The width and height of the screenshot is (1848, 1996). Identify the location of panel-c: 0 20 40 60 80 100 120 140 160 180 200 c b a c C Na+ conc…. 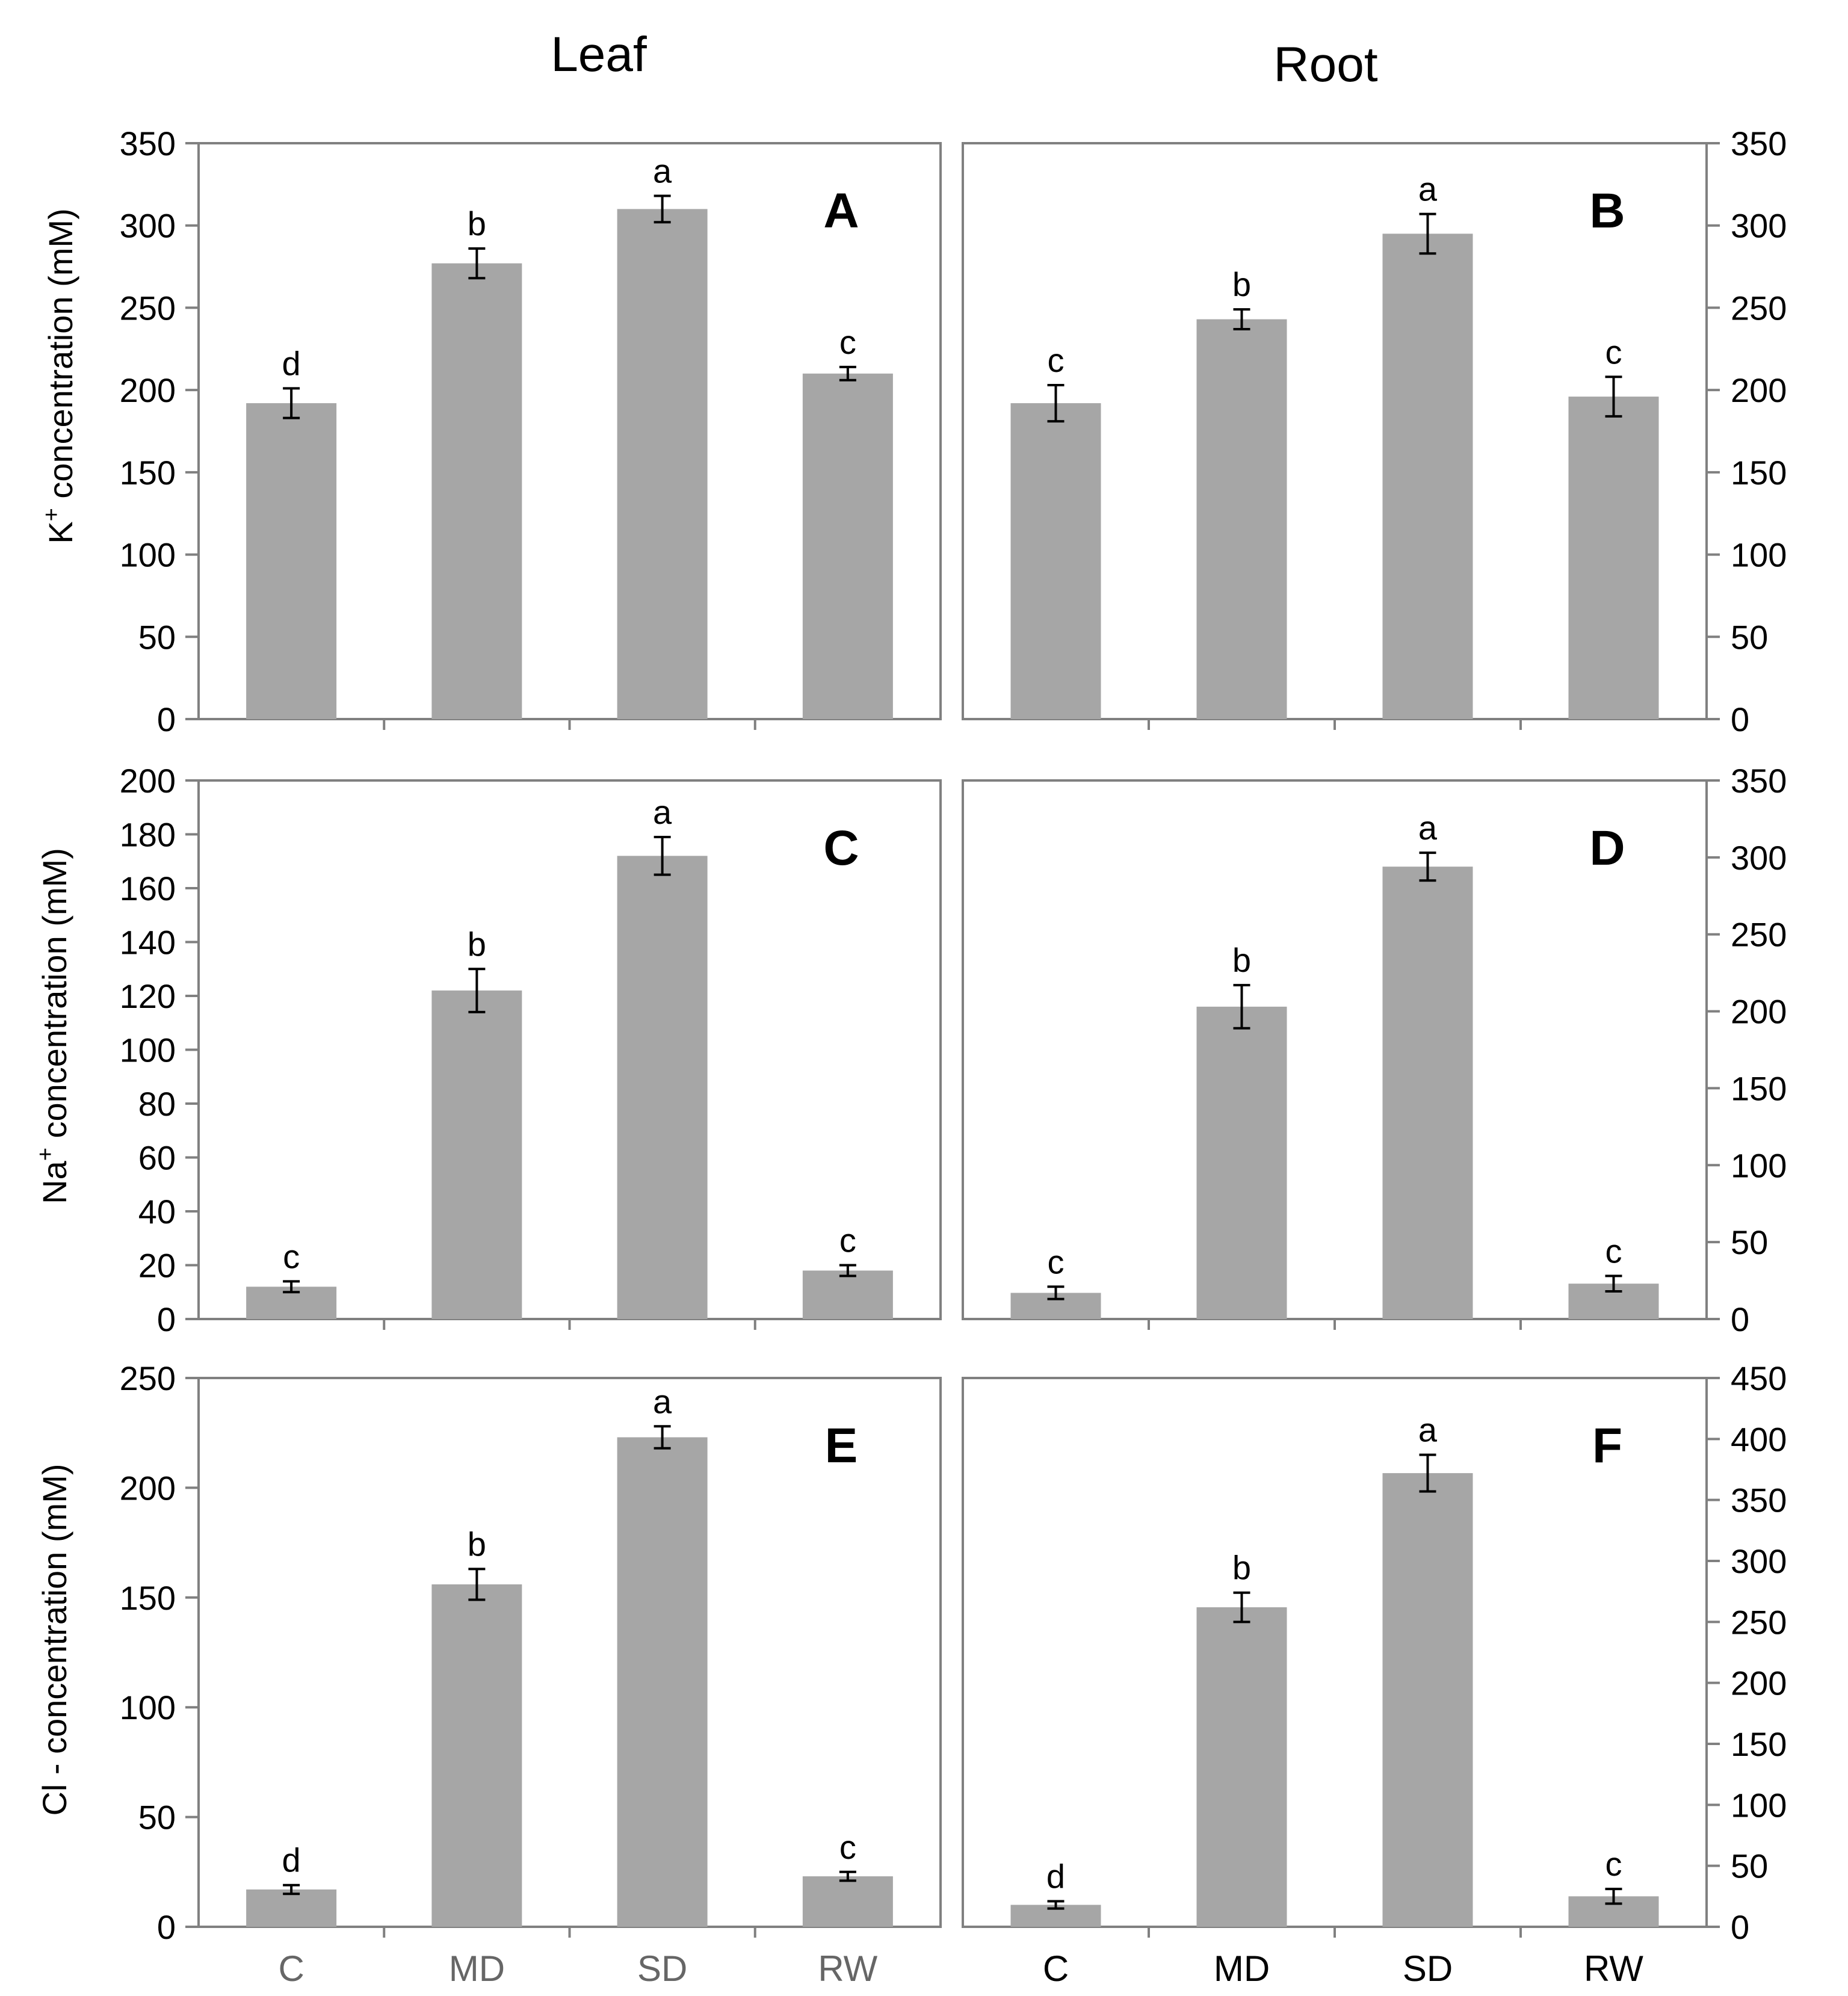
(488, 1050).